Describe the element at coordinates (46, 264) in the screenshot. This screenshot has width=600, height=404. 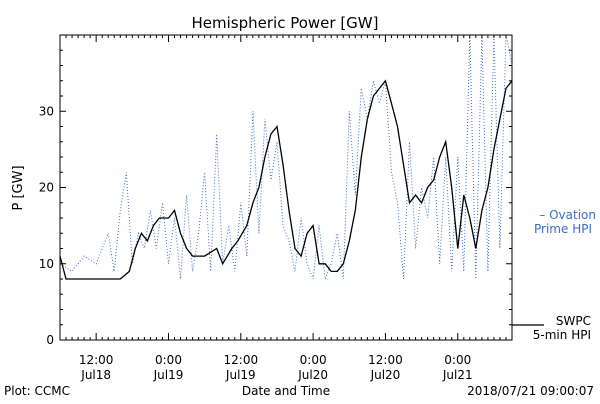
I see `y-tick-label: 10` at that location.